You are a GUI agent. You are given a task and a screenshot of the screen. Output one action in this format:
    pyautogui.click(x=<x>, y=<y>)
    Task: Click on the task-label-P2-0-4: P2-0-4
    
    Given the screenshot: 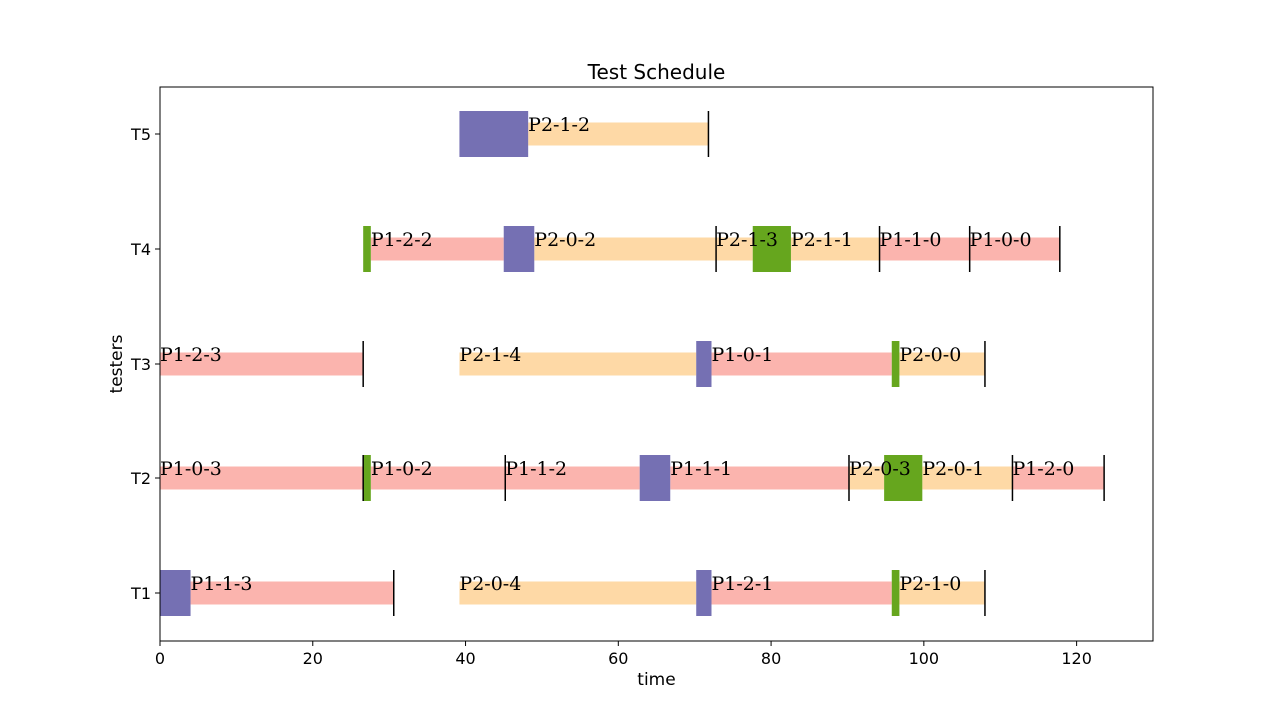 What is the action you would take?
    pyautogui.click(x=490, y=584)
    